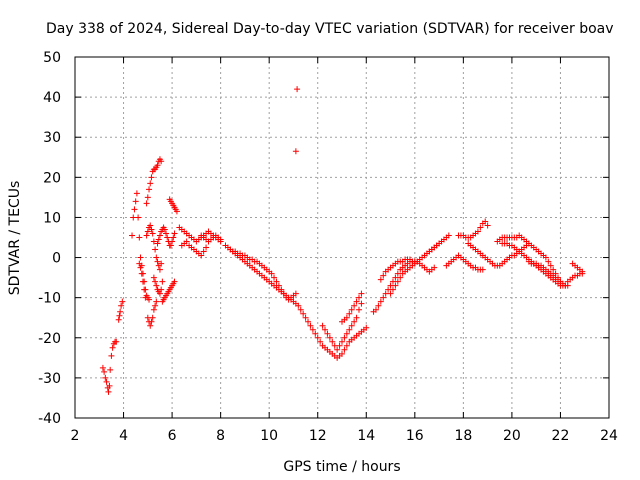  What do you see at coordinates (49, 299) in the screenshot?
I see `y-tick-label: -10` at bounding box center [49, 299].